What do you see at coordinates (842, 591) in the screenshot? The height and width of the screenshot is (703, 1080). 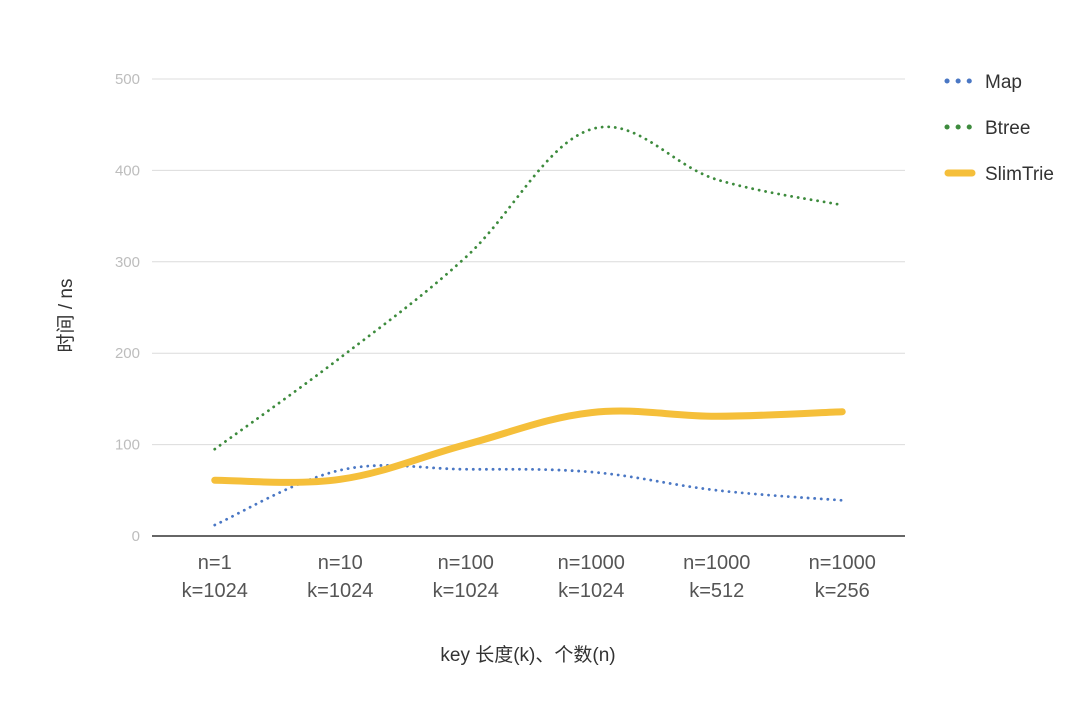 I see `x-tick-label-k: k=256` at bounding box center [842, 591].